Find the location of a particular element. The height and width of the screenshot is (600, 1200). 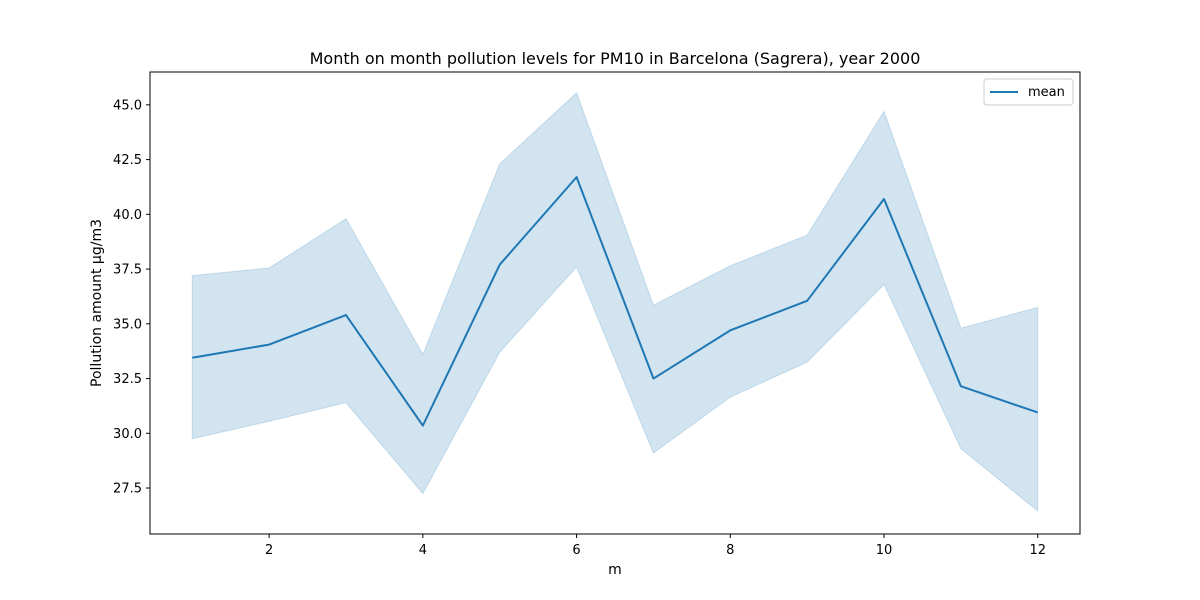

y-tick-label: 42.5 is located at coordinates (127, 160).